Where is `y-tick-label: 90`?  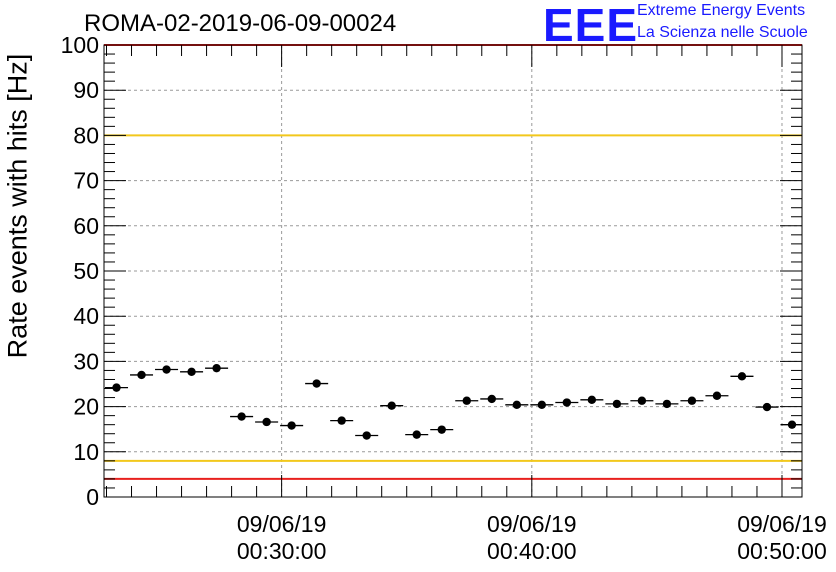 y-tick-label: 90 is located at coordinates (86, 90).